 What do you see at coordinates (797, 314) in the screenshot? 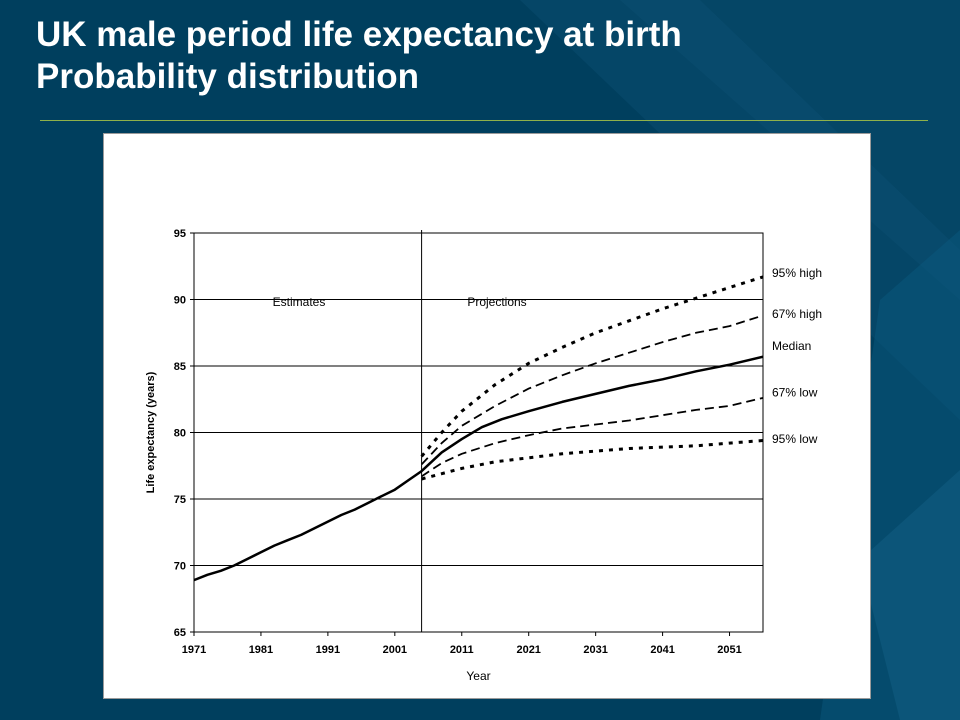
I see `series-label: 67% high` at bounding box center [797, 314].